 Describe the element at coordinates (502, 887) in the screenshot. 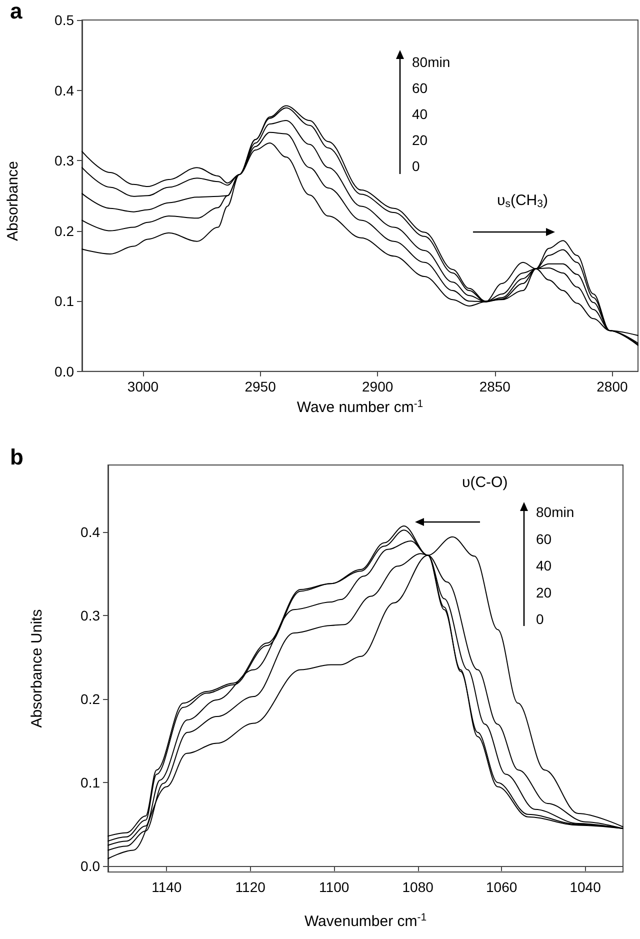

I see `x-tick-label: 1060` at that location.